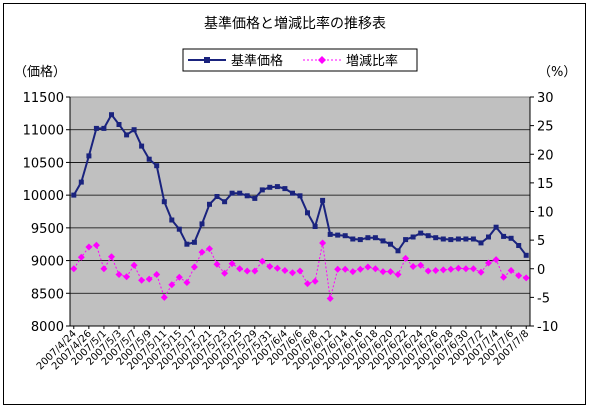 The height and width of the screenshot is (410, 590). I want to click on series-rate, so click(300, 270).